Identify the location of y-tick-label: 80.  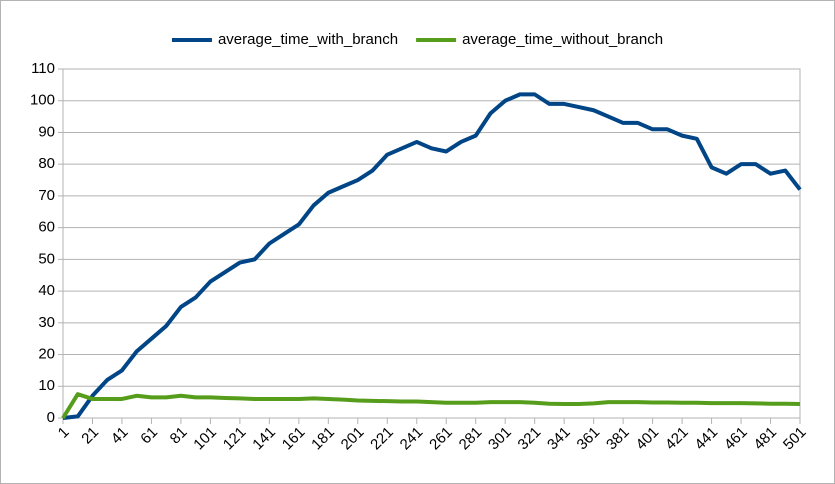
(46, 163).